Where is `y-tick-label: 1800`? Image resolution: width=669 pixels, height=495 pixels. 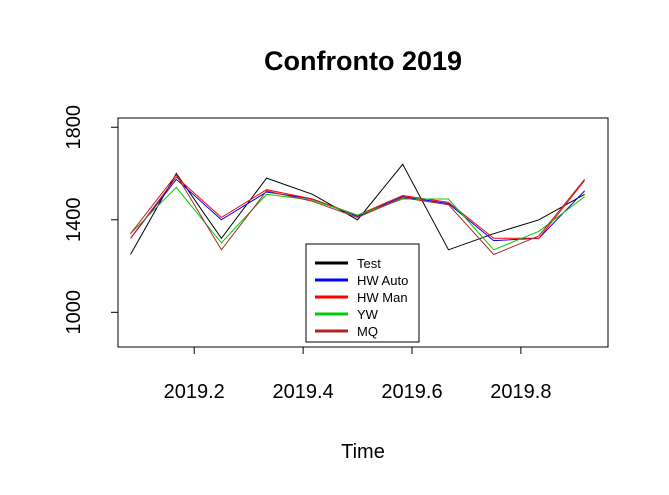 y-tick-label: 1800 is located at coordinates (74, 127).